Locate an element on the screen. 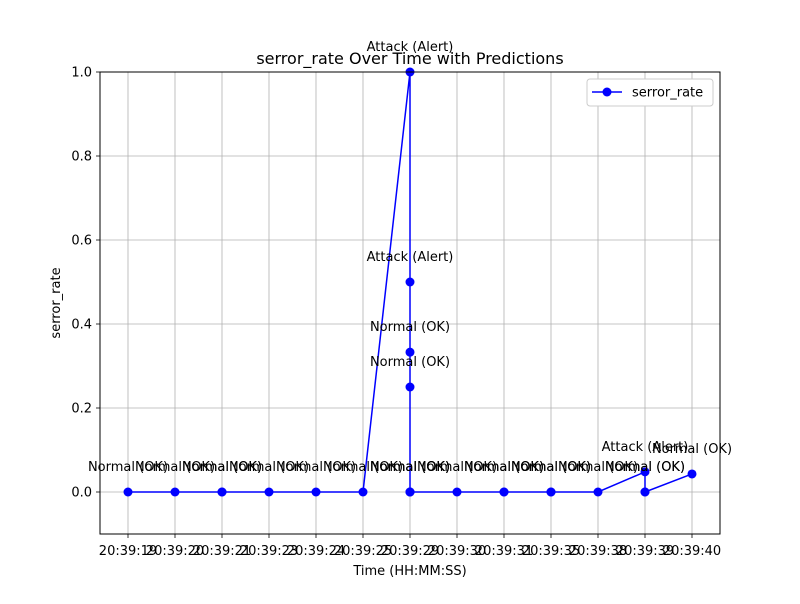 The image size is (800, 604). x-tick-label: 20:39:31 is located at coordinates (504, 551).